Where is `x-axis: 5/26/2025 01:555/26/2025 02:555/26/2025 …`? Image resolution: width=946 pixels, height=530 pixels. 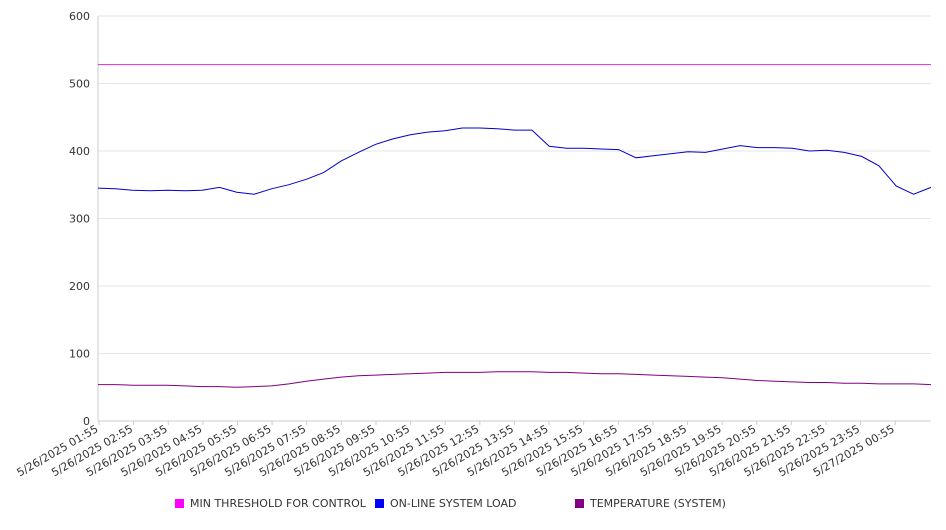 x-axis: 5/26/2025 01:555/26/2025 02:555/26/2025 … is located at coordinates (473, 449).